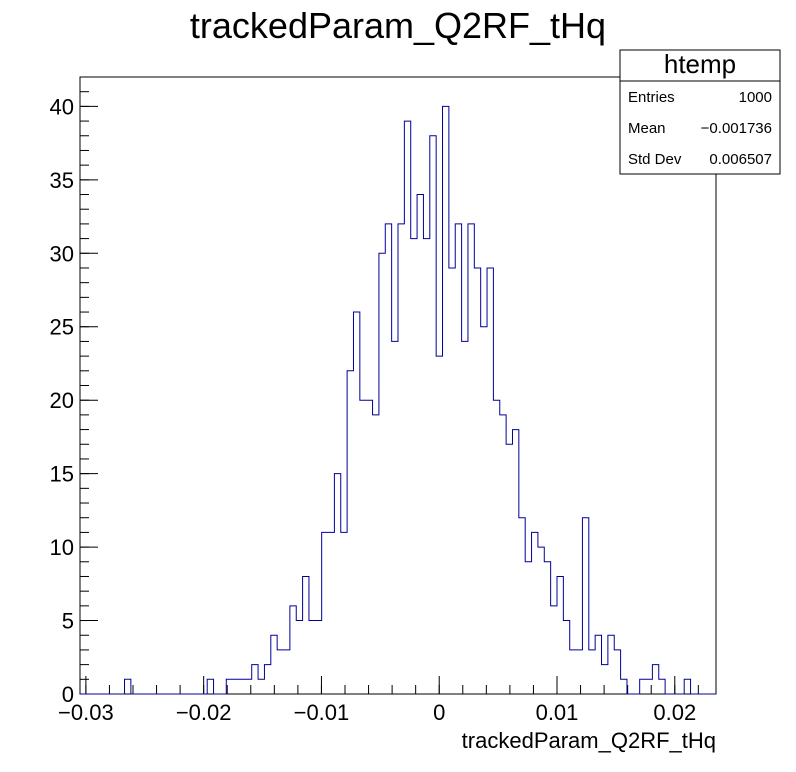 The image size is (796, 772). I want to click on x-tick-labels: −0.03 −0.02 −0.01 0 0.01 0.02, so click(377, 712).